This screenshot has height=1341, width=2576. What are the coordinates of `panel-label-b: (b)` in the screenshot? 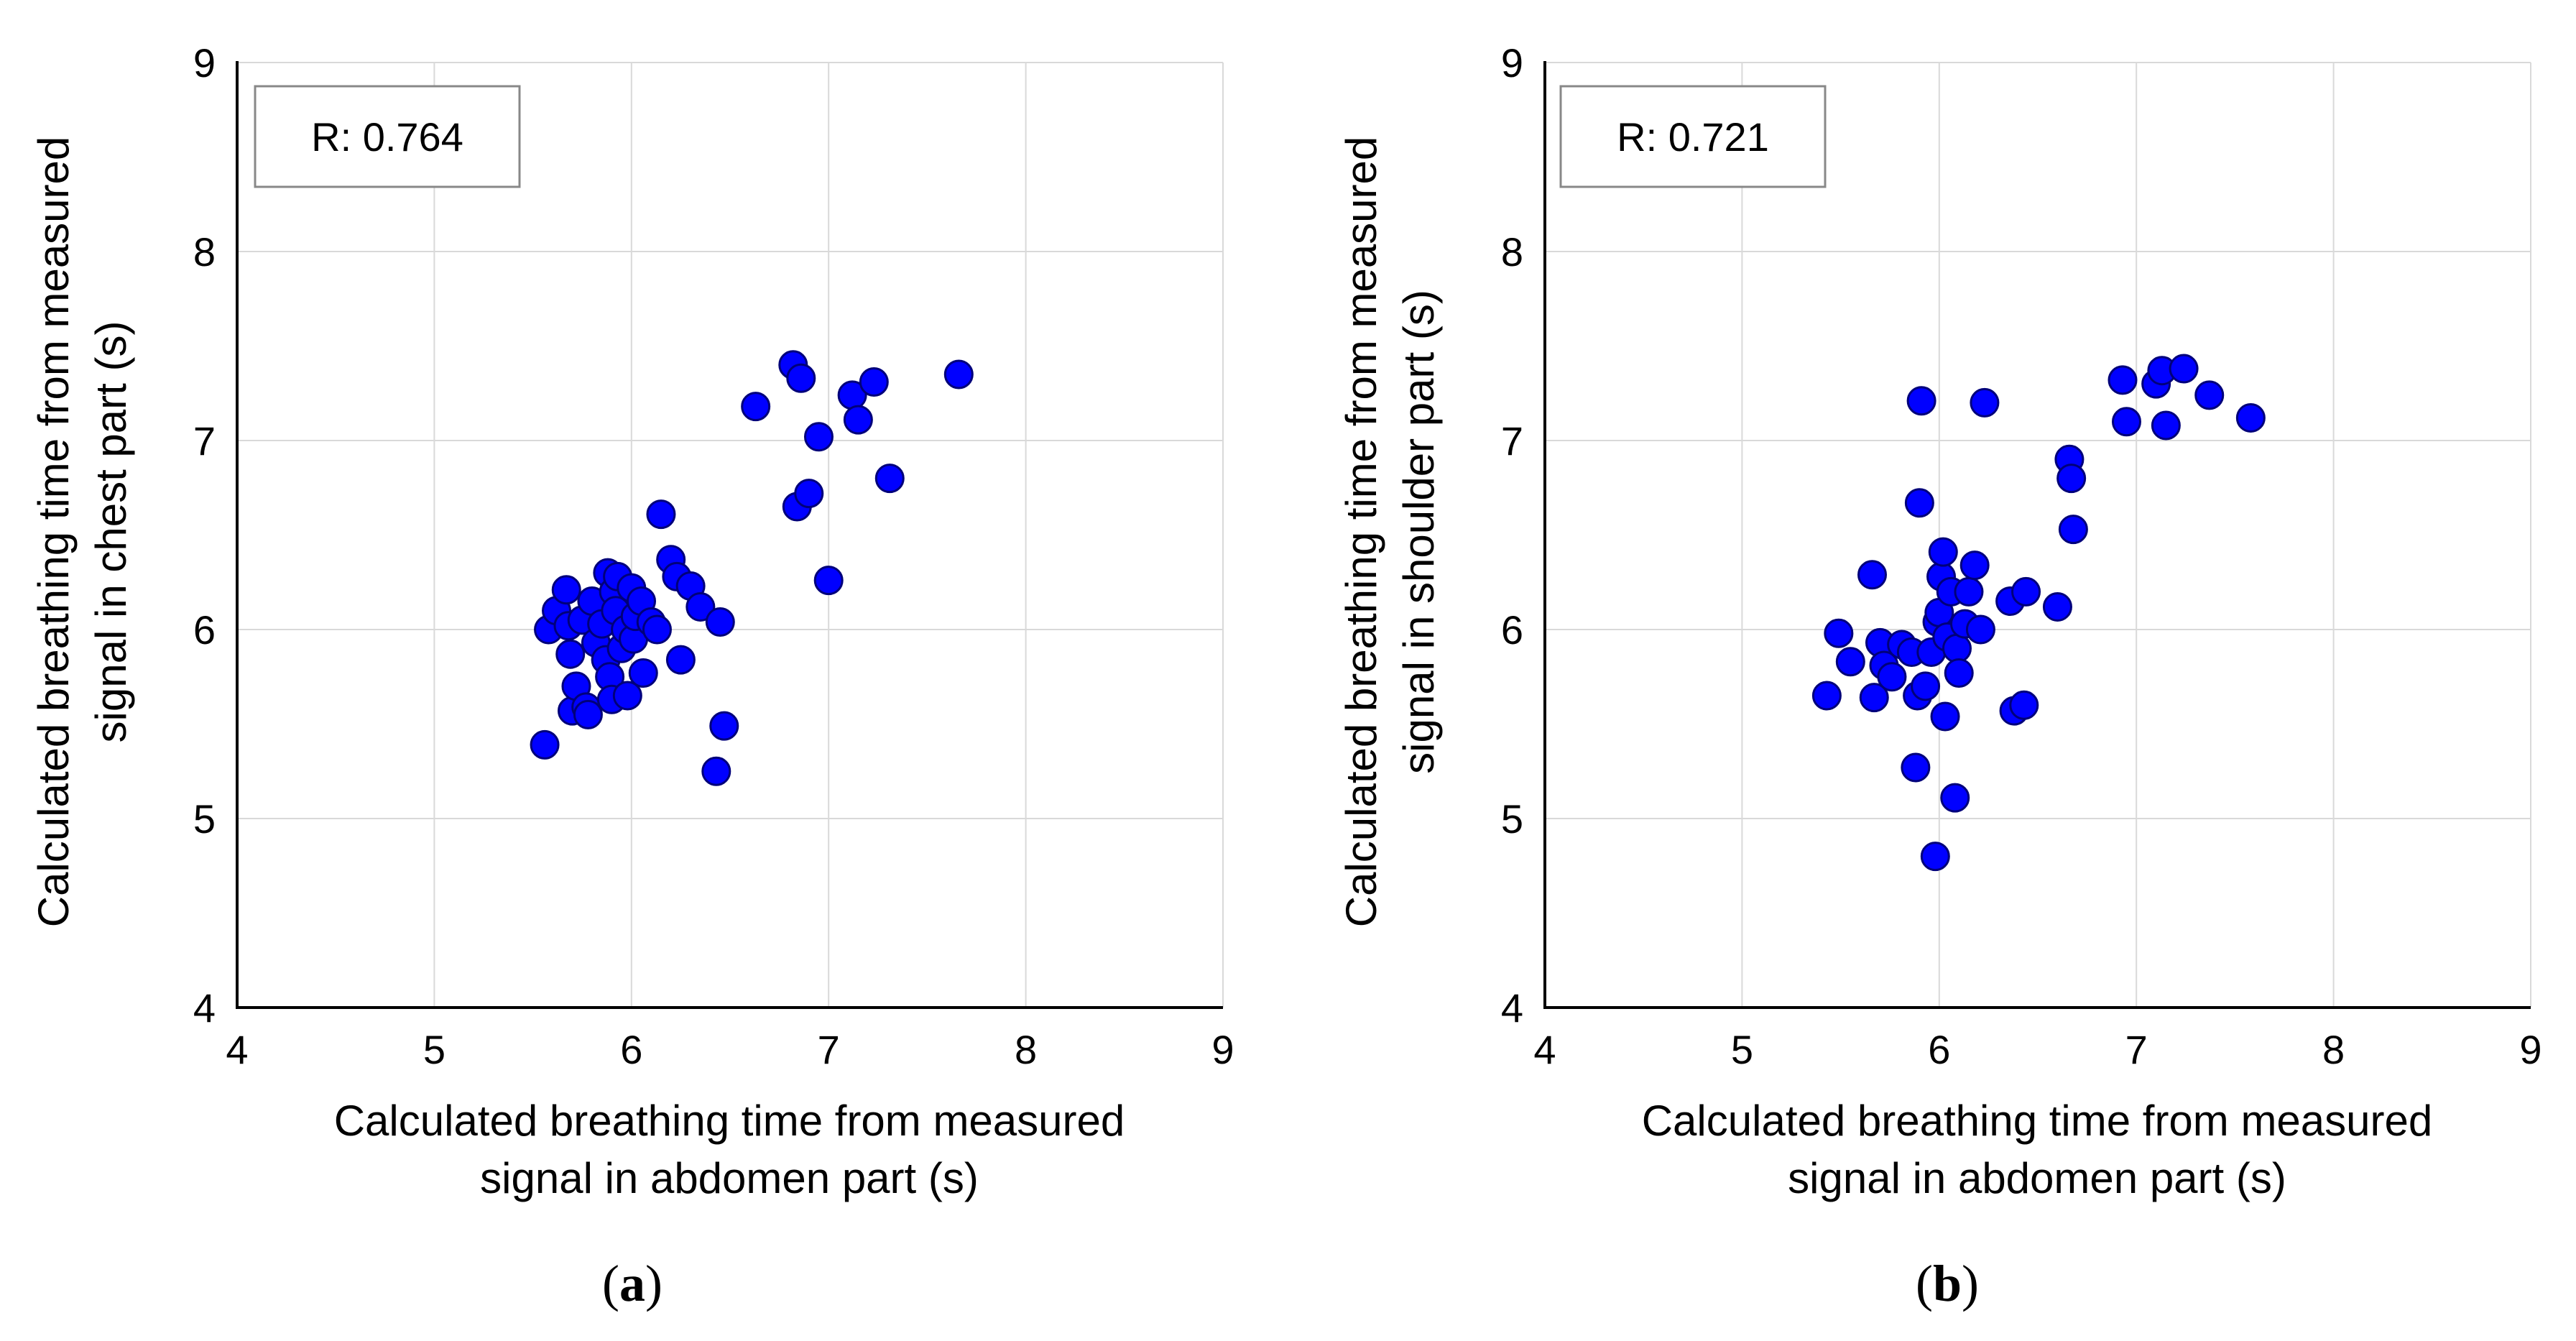 It's located at (1948, 1283).